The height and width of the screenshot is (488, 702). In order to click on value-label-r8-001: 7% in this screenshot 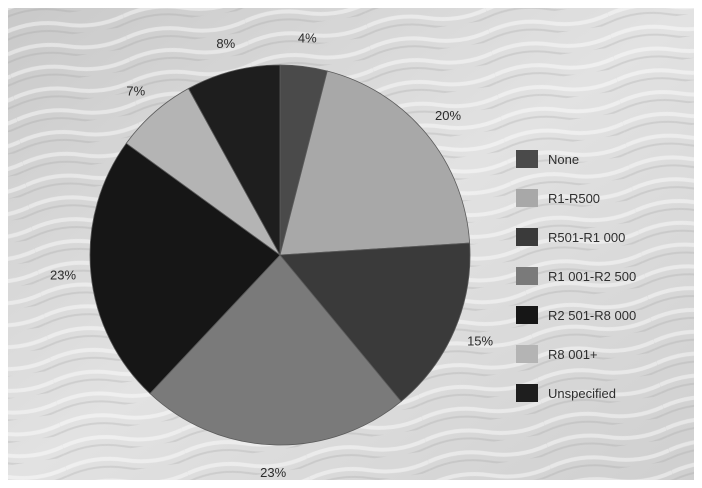, I will do `click(135, 91)`.